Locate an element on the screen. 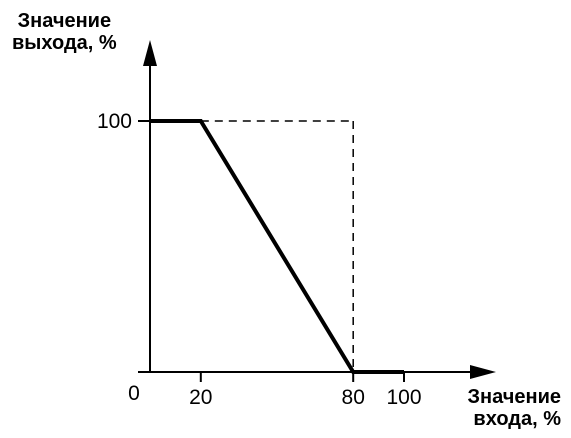 This screenshot has width=571, height=438. y-axis-arrowhead is located at coordinates (150, 53).